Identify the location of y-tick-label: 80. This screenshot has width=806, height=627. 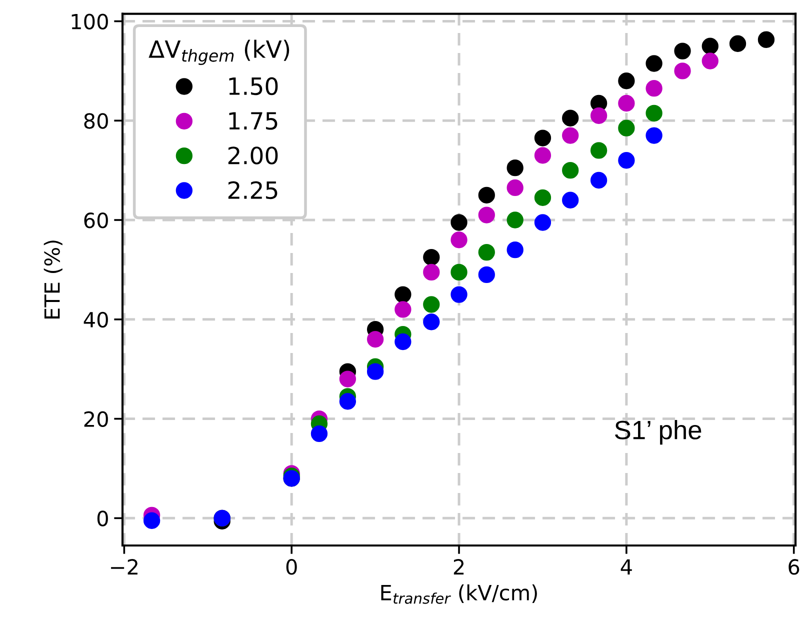
(96, 121).